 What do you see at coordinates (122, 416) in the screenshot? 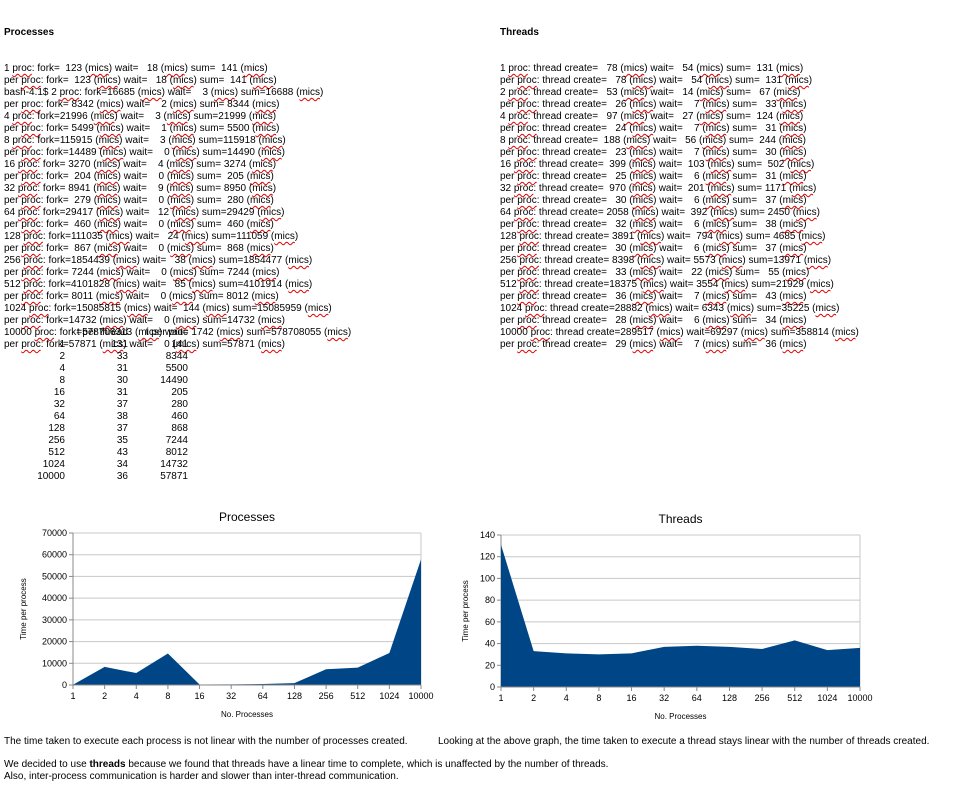
I see `summary-cell-thread: 38` at bounding box center [122, 416].